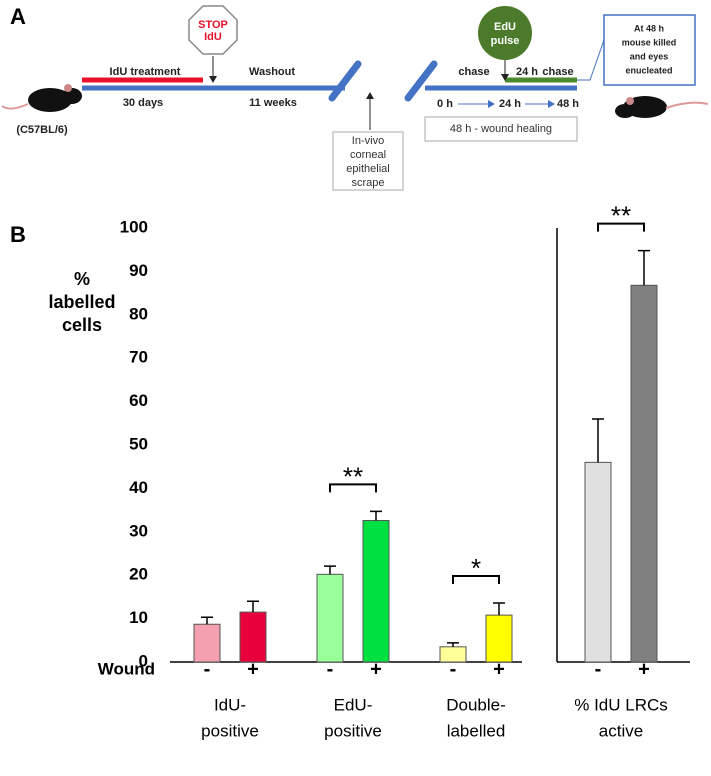  What do you see at coordinates (505, 41) in the screenshot?
I see `label: pulse` at bounding box center [505, 41].